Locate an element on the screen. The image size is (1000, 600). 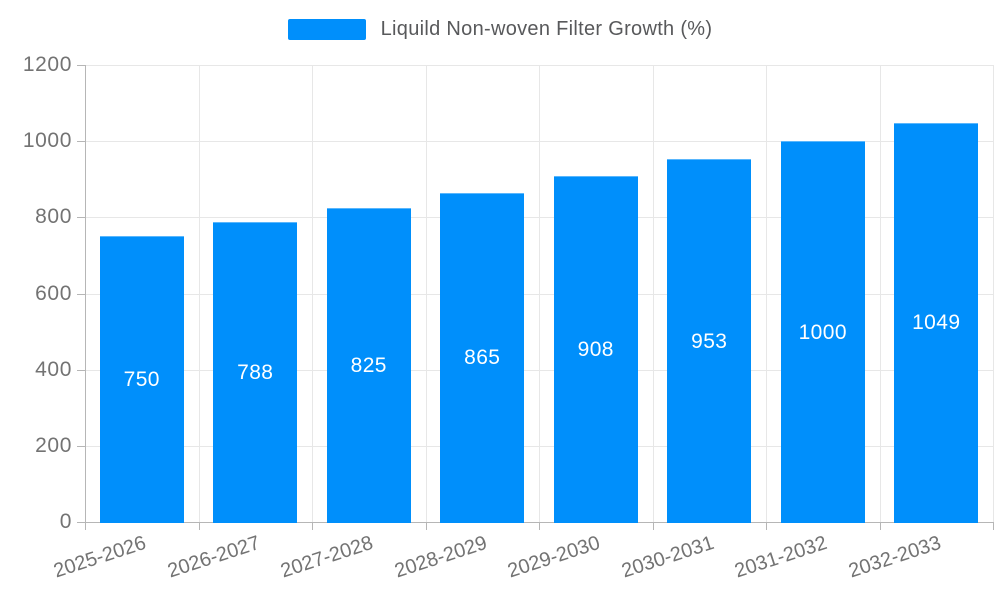
y-tick-label: 0 is located at coordinates (65, 521).